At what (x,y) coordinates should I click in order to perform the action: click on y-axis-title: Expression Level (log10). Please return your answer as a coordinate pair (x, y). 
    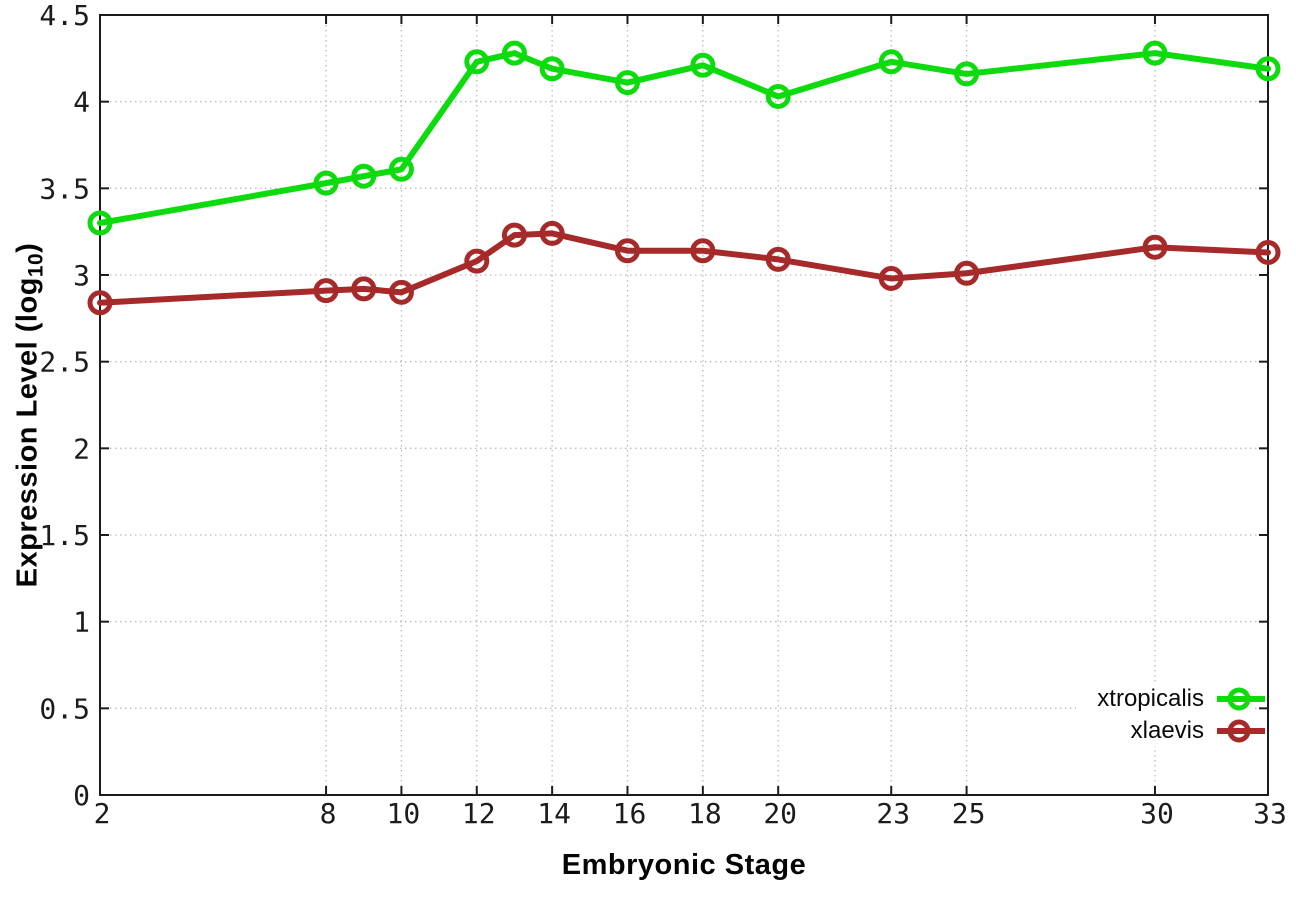
    Looking at the image, I should click on (30, 415).